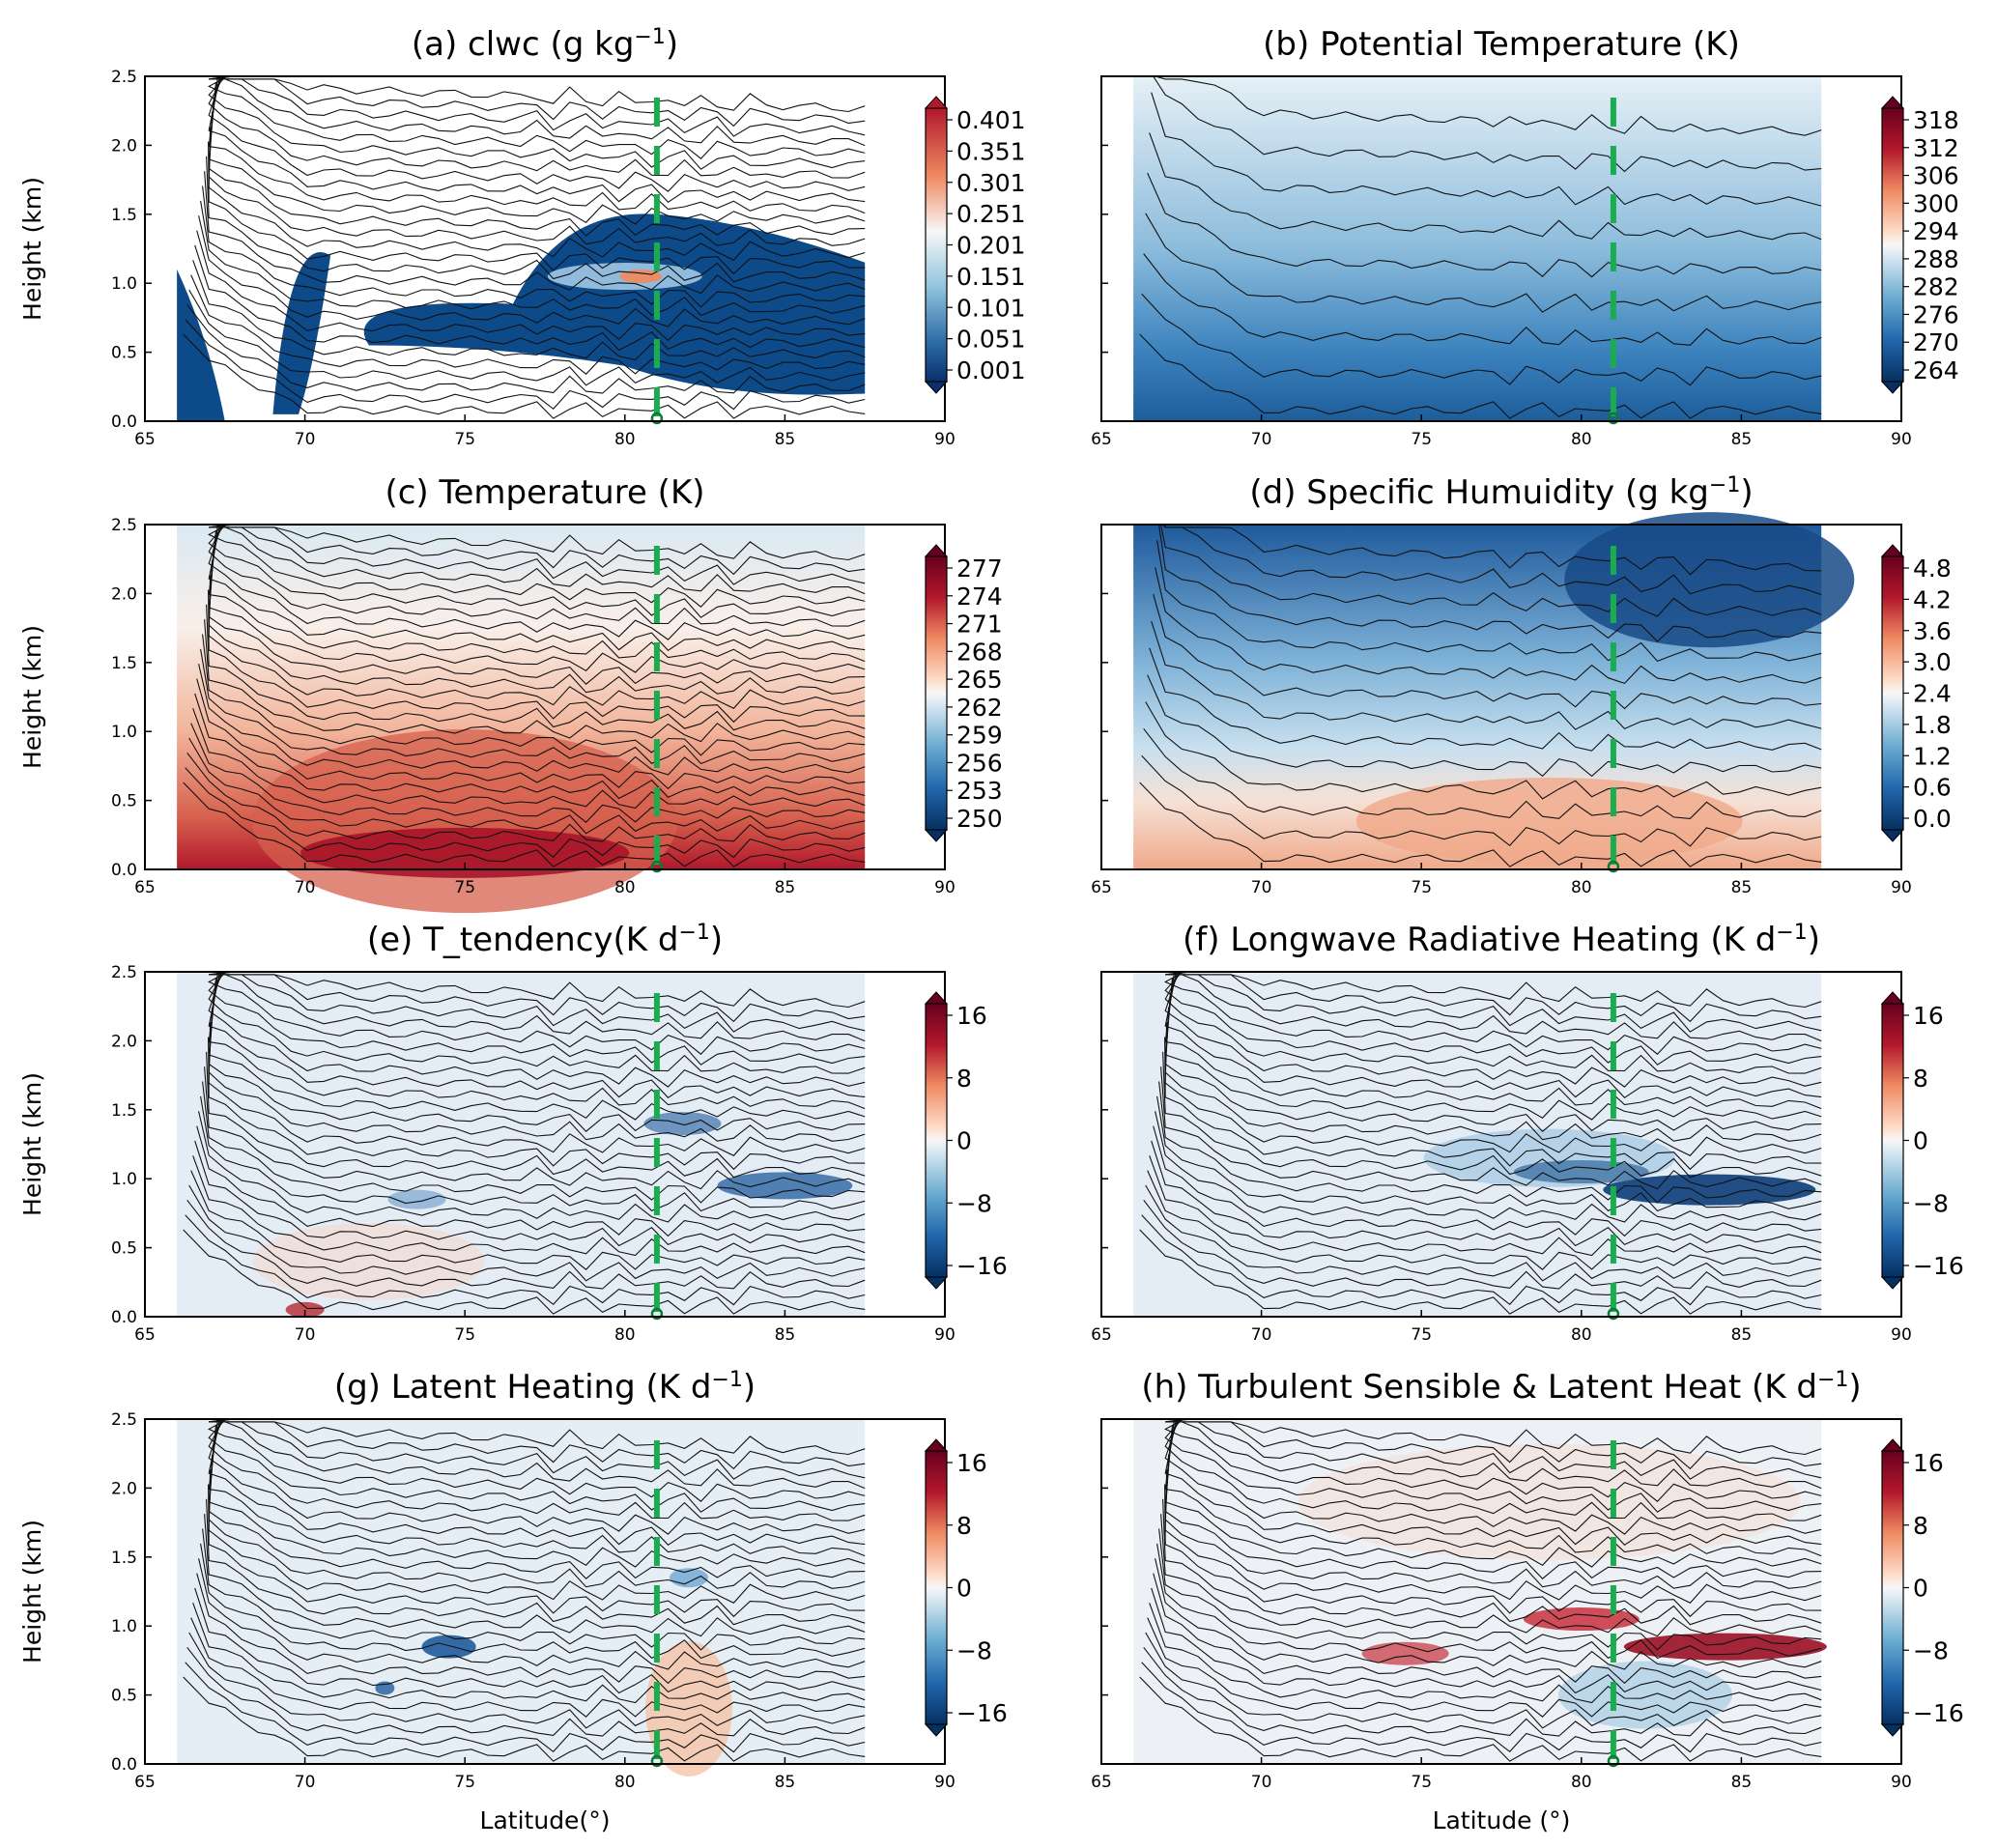  What do you see at coordinates (1477, 248) in the screenshot?
I see `field-fill` at bounding box center [1477, 248].